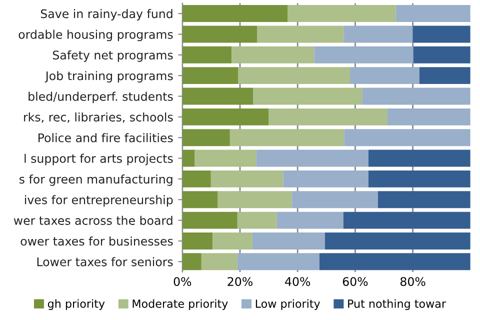 The image size is (480, 320). What do you see at coordinates (98, 160) in the screenshot?
I see `y-tick-label: l support for arts projects` at bounding box center [98, 160].